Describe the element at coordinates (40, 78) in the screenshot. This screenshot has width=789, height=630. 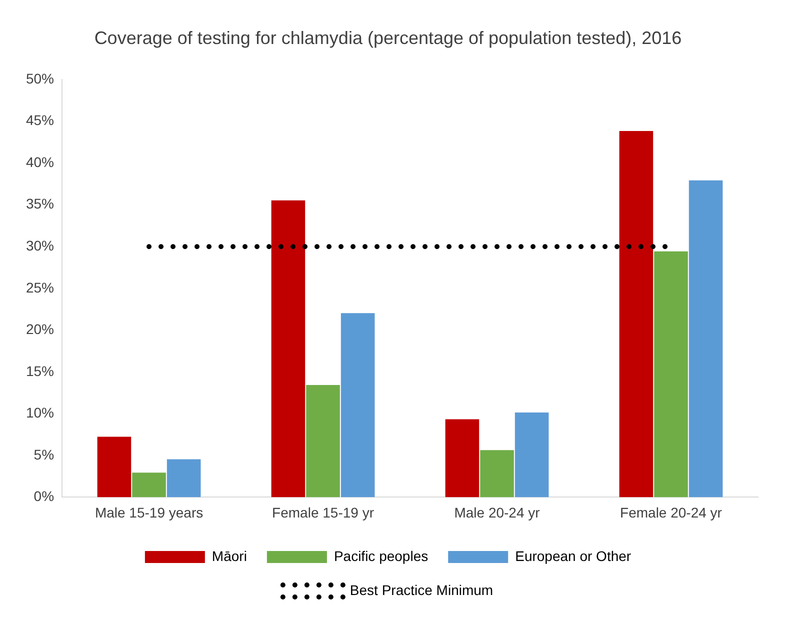
I see `y-tick-label: 50%` at that location.